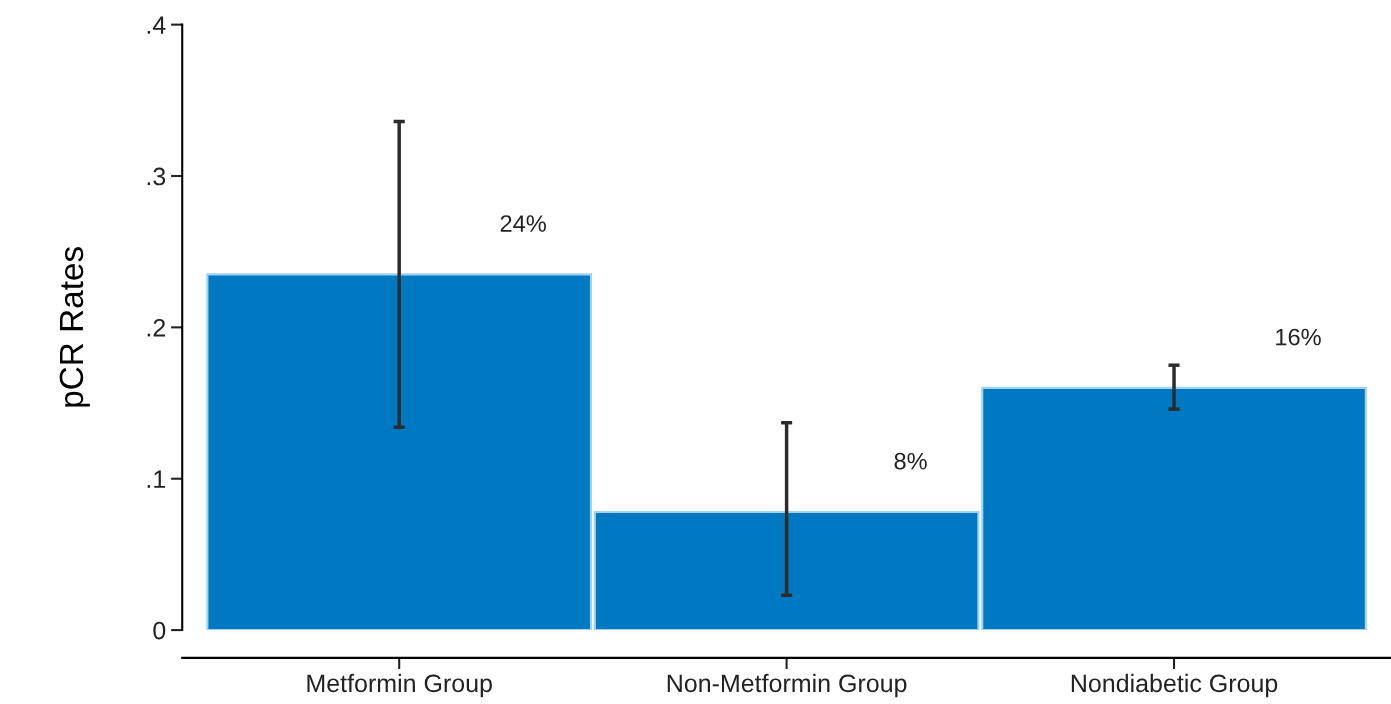 Image resolution: width=1391 pixels, height=704 pixels. I want to click on y-axis-title: pCR Rates, so click(74, 327).